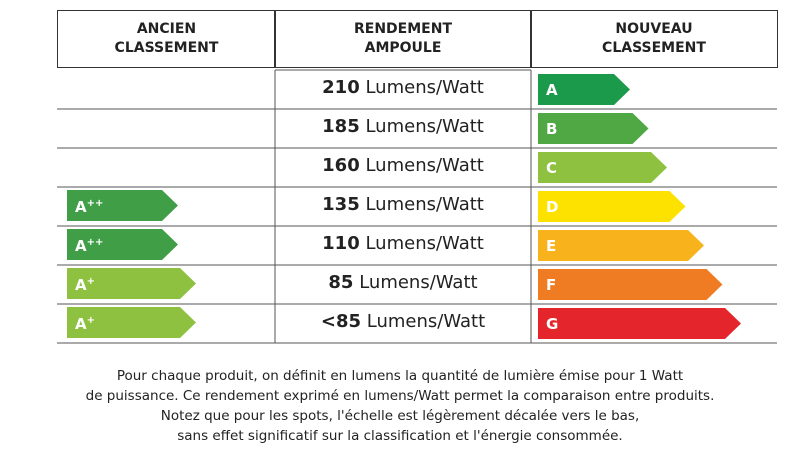  Describe the element at coordinates (551, 246) in the screenshot. I see `new-class-label: E` at that location.